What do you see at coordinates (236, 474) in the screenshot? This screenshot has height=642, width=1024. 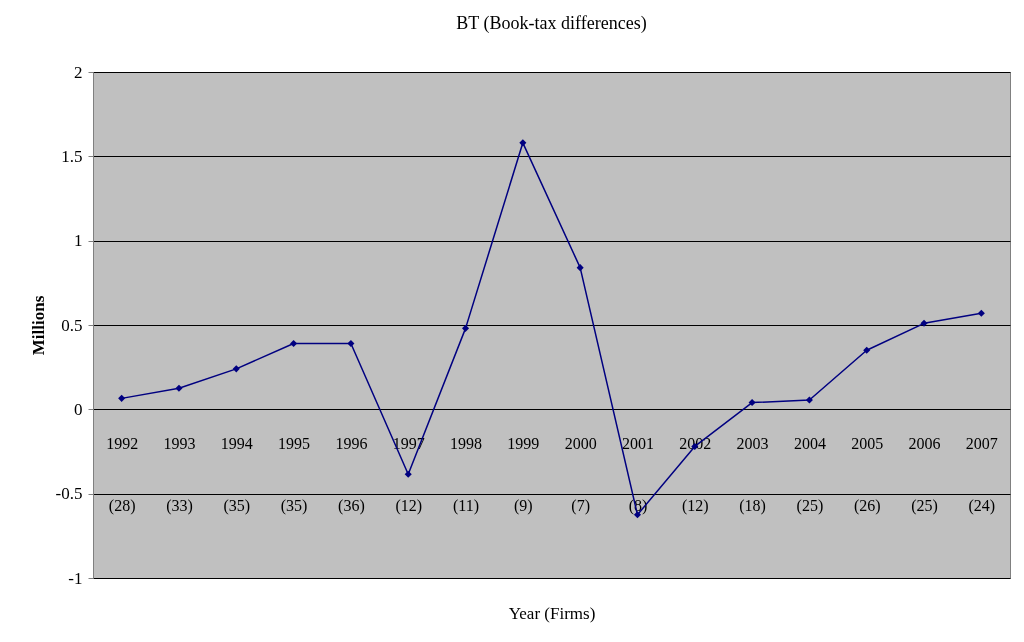 I see `category-label: 1994 (35)` at bounding box center [236, 474].